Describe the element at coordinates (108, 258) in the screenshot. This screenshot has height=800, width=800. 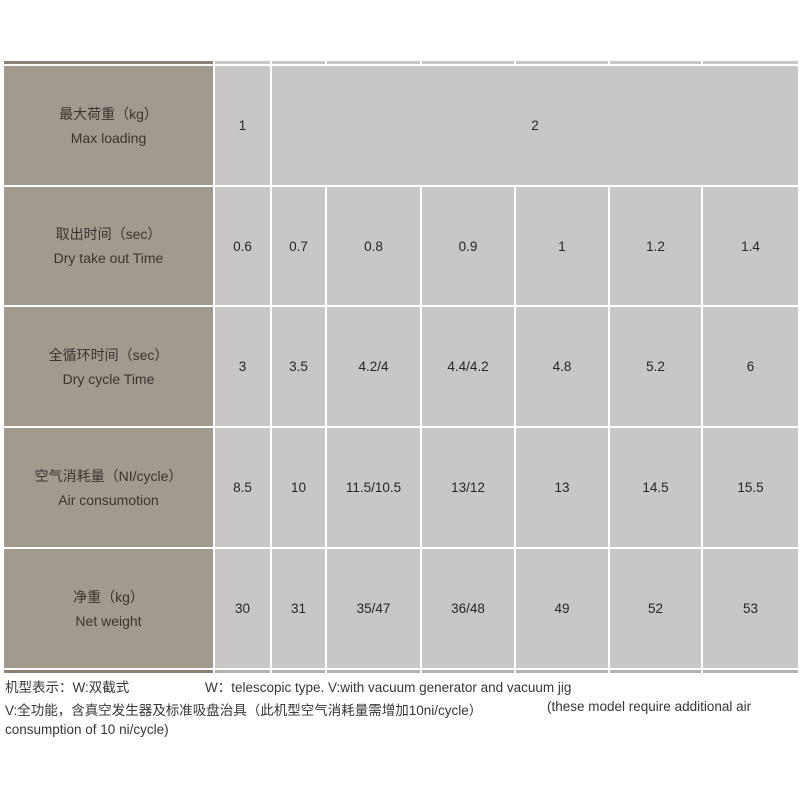
I see `row-label-en: Dry take out Time` at that location.